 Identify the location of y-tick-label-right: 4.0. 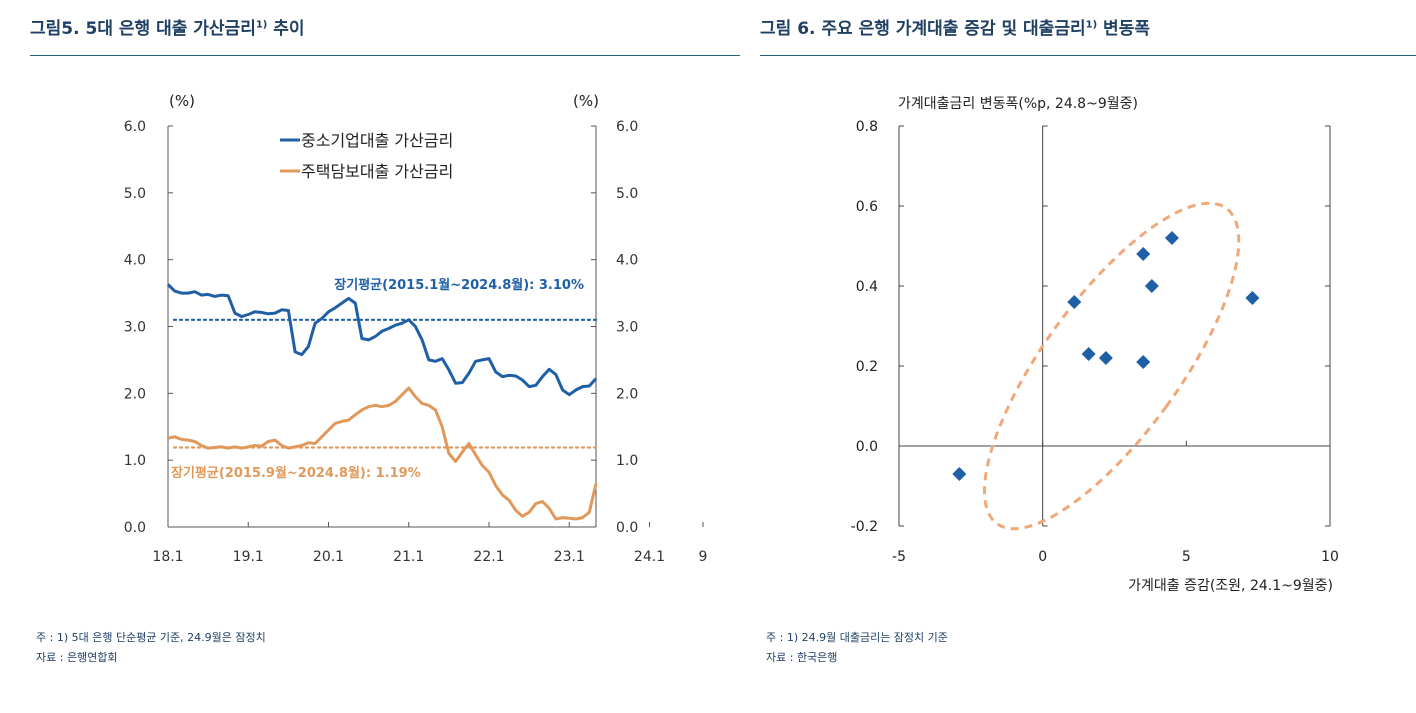
(627, 261).